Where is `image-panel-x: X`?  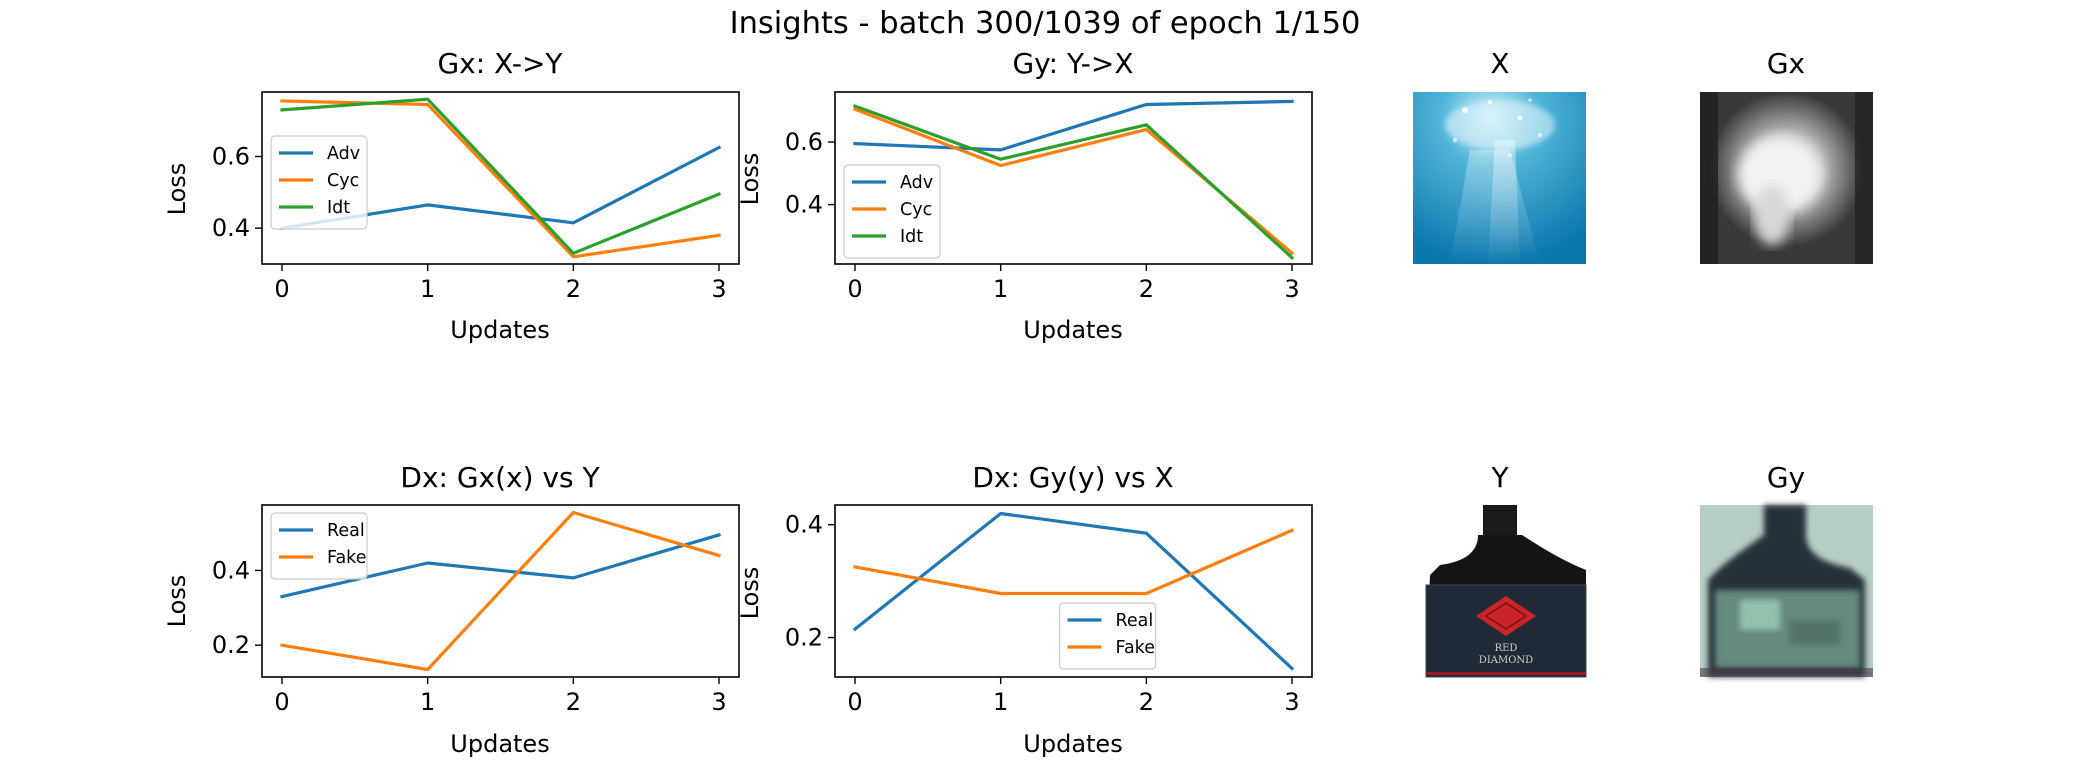
image-panel-x: X is located at coordinates (1499, 155).